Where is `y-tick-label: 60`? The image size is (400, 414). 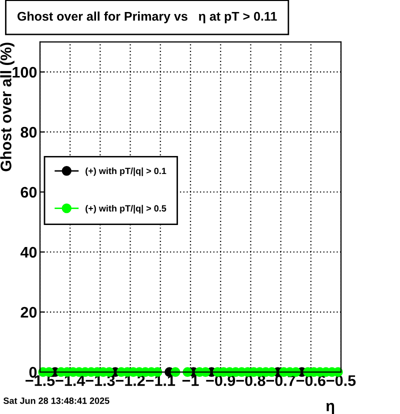 y-tick-label: 60 is located at coordinates (28, 192).